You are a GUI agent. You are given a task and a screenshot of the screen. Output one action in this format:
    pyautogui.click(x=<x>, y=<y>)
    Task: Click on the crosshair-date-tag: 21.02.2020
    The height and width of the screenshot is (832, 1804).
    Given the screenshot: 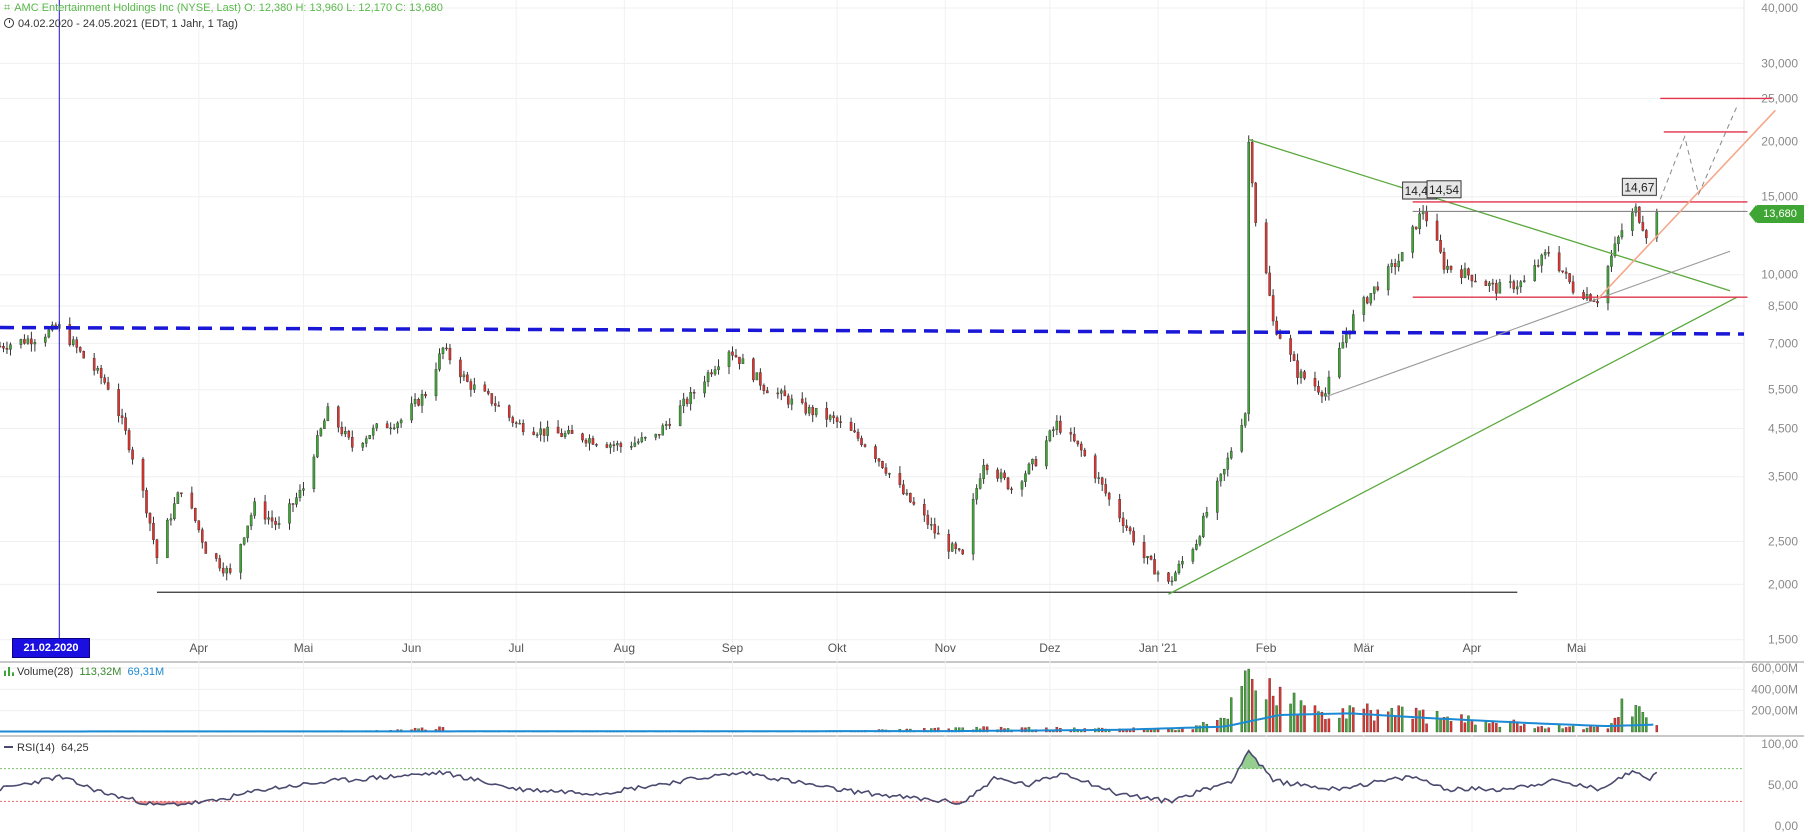 What is the action you would take?
    pyautogui.click(x=51, y=648)
    